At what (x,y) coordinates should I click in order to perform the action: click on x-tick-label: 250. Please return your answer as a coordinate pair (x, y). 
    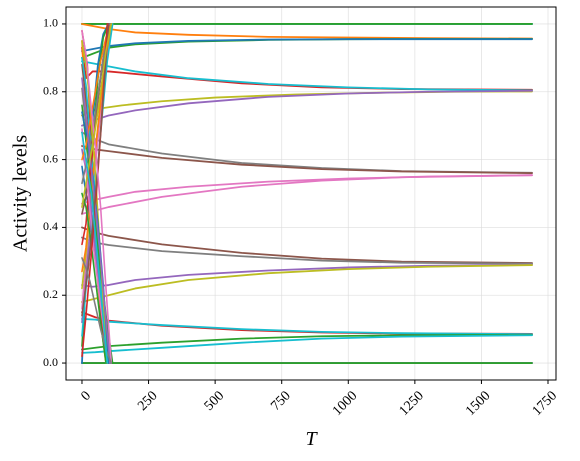
    Looking at the image, I should click on (147, 400).